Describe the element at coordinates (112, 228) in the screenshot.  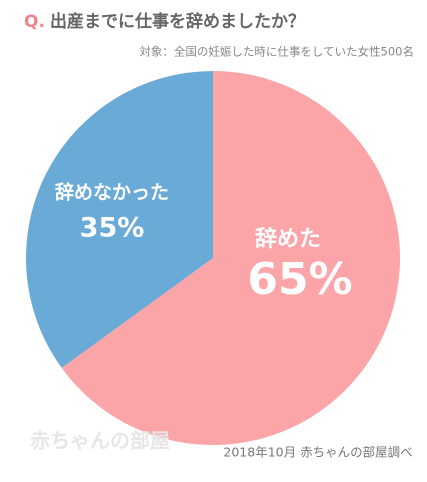
I see `value-label: 35%` at that location.